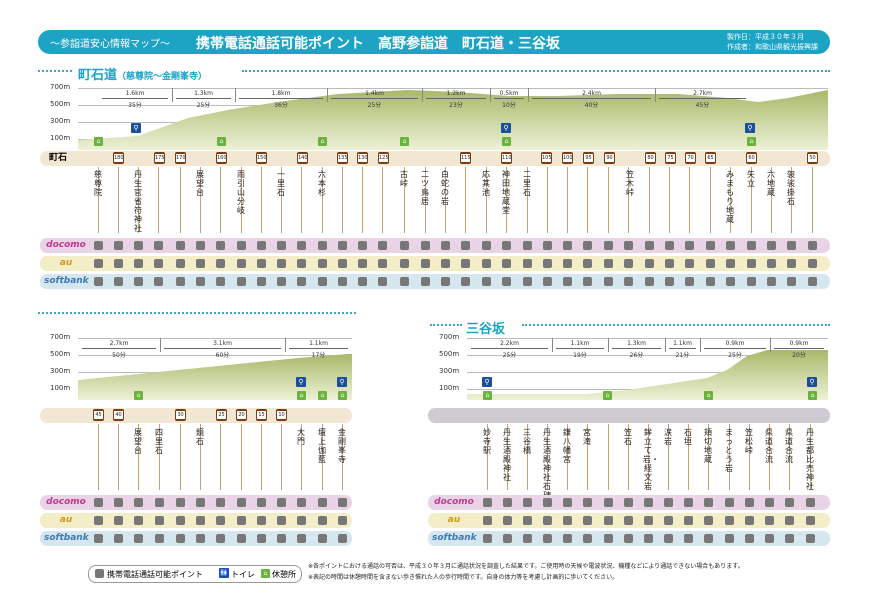  Describe the element at coordinates (682, 355) in the screenshot. I see `segment-time: 21分` at that location.